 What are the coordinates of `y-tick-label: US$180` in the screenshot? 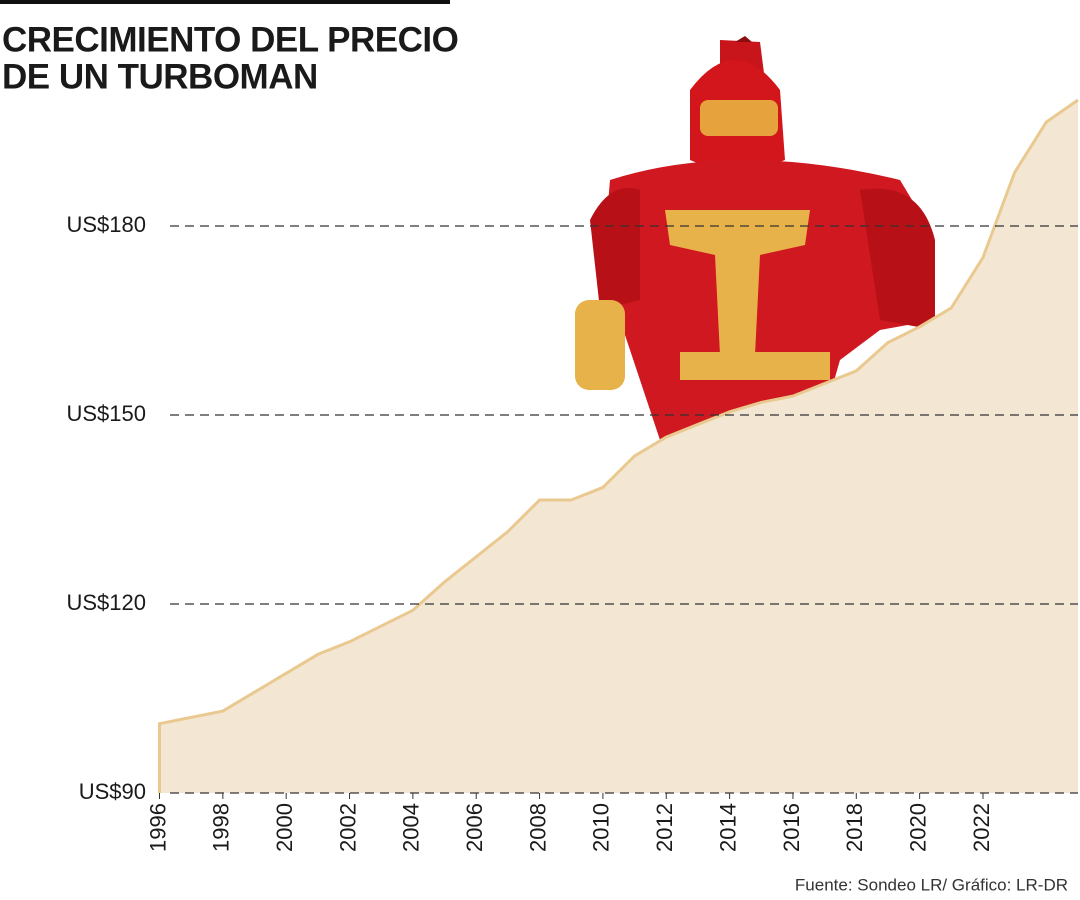 It's located at (106, 224).